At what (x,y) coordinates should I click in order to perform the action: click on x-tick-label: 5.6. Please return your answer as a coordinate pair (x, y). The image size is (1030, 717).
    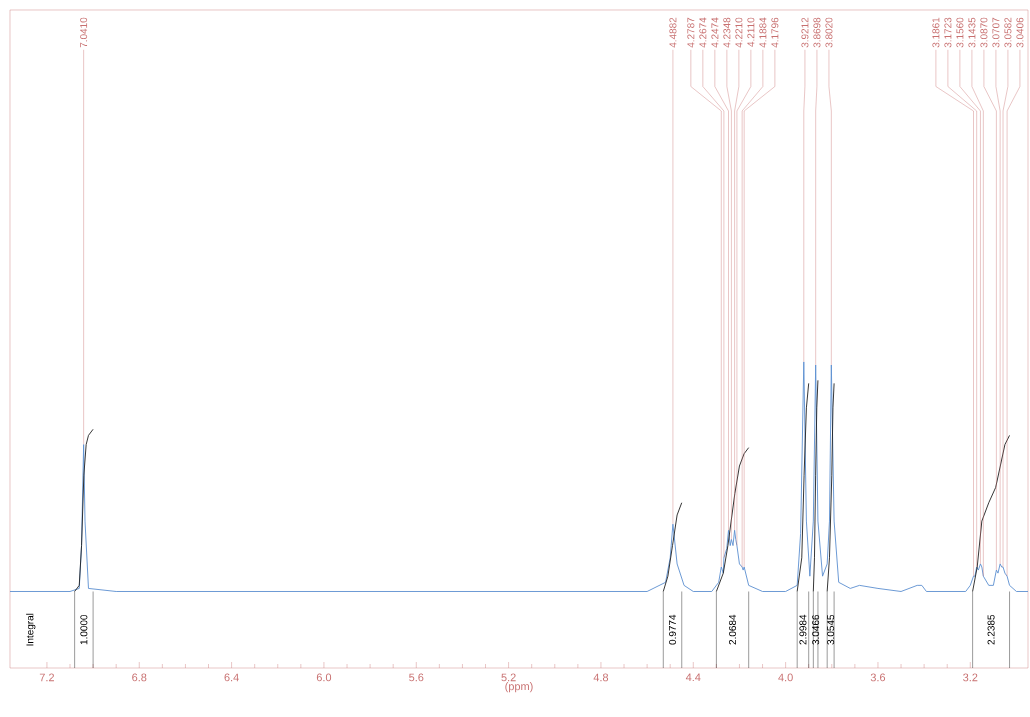
    Looking at the image, I should click on (416, 677).